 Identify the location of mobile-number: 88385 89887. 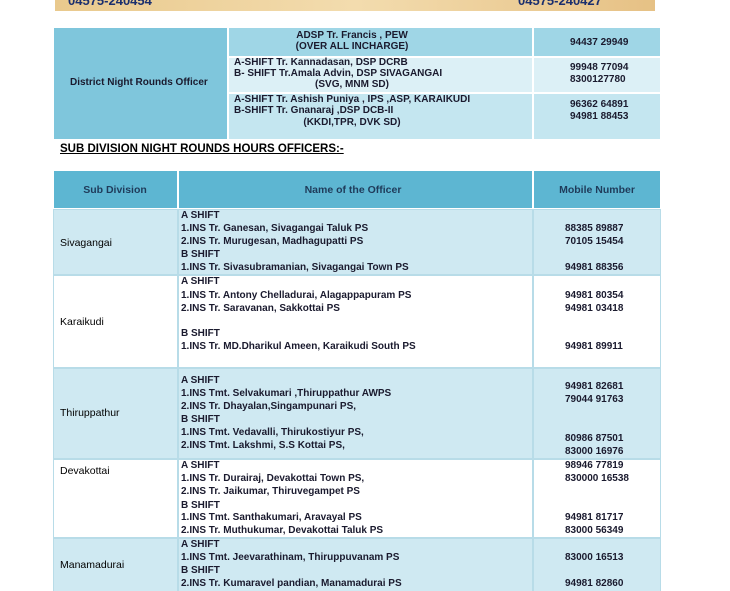
(594, 228).